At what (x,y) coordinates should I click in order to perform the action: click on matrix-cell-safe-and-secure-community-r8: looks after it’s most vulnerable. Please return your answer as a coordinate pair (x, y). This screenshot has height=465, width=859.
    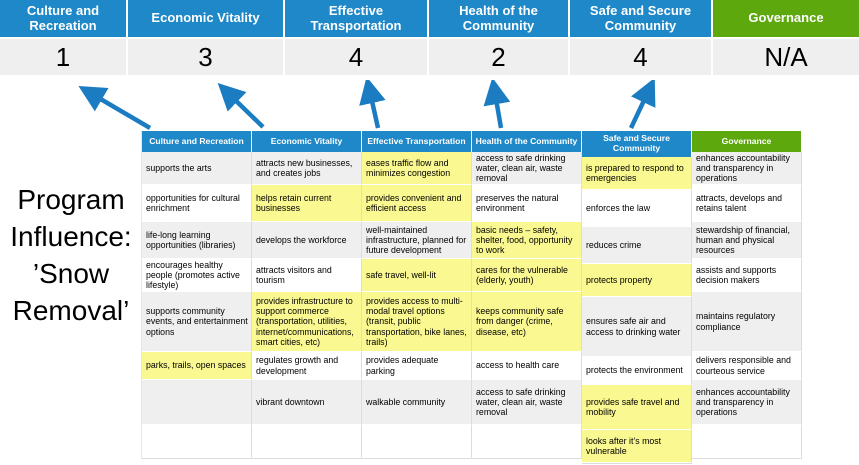
    Looking at the image, I should click on (637, 446).